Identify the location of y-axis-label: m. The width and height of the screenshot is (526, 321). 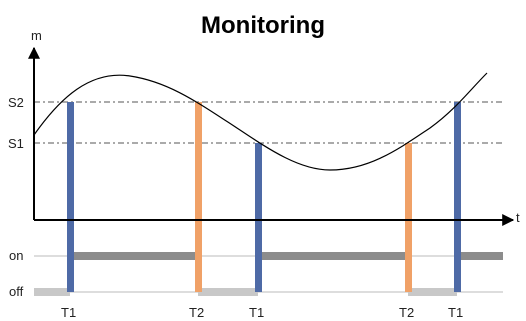
(36, 35).